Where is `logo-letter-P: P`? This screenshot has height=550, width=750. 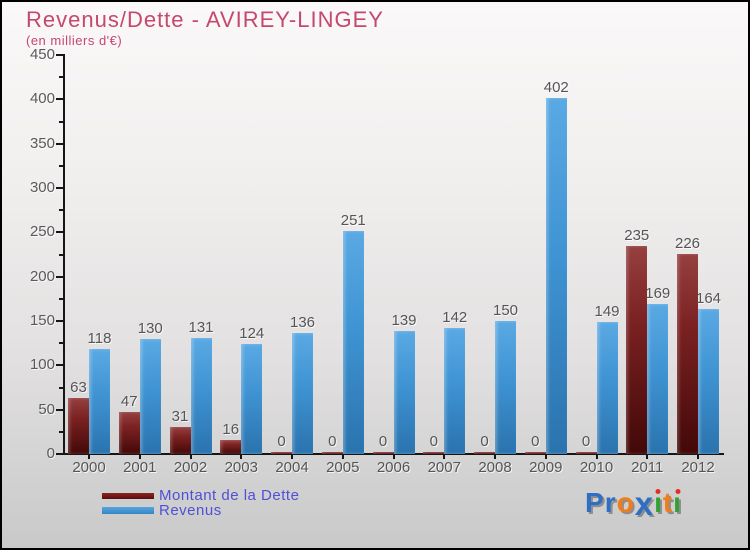
logo-letter-P: P is located at coordinates (595, 502).